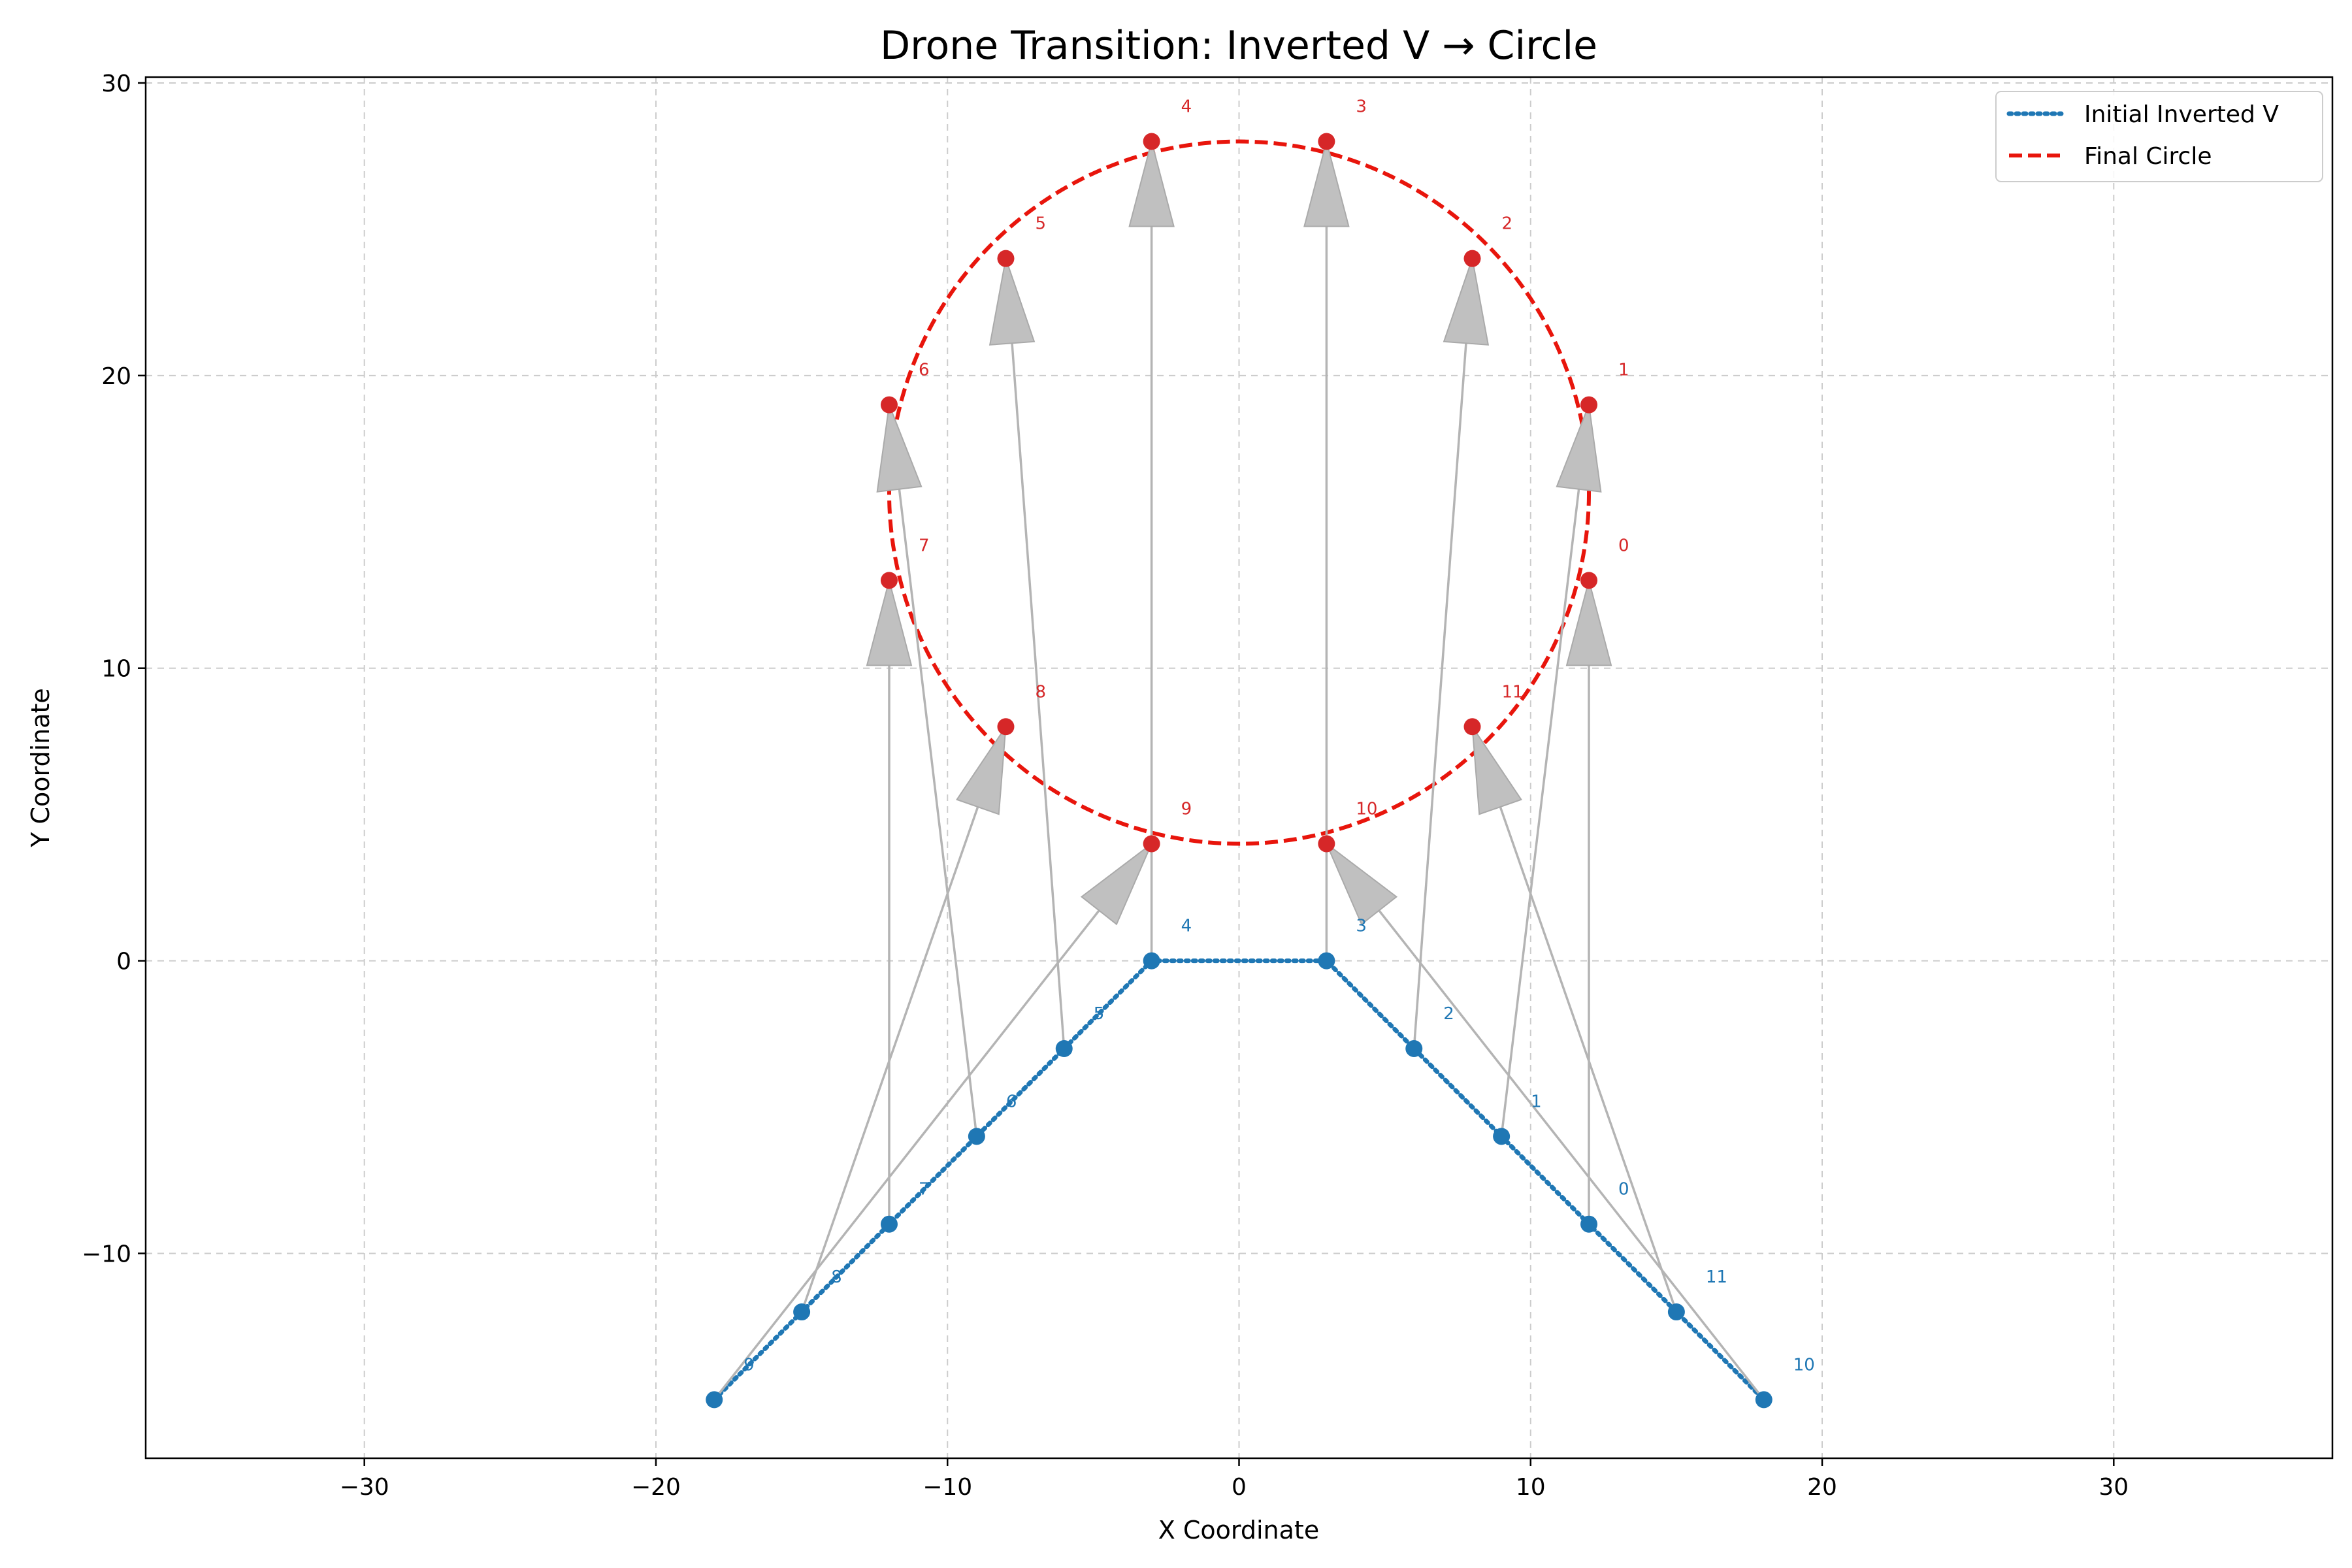  Describe the element at coordinates (924, 370) in the screenshot. I see `final-point-label: 6` at that location.